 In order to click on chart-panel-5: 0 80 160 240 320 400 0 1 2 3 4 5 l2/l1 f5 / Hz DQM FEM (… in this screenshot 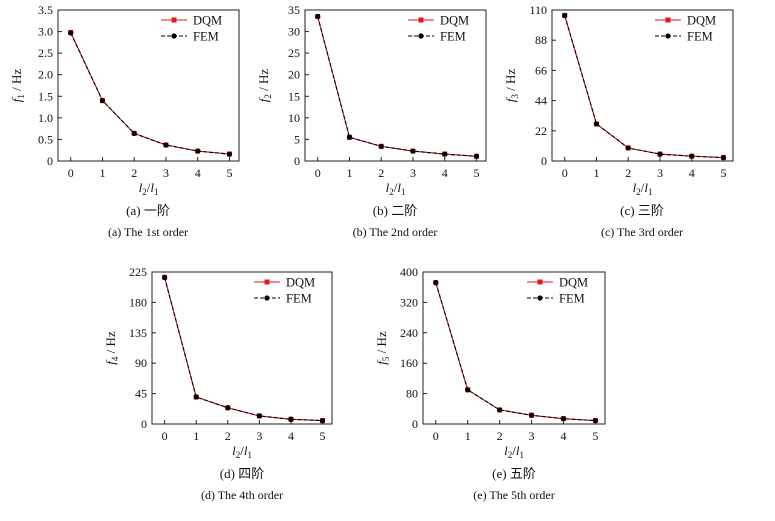, I will do `click(490, 383)`.